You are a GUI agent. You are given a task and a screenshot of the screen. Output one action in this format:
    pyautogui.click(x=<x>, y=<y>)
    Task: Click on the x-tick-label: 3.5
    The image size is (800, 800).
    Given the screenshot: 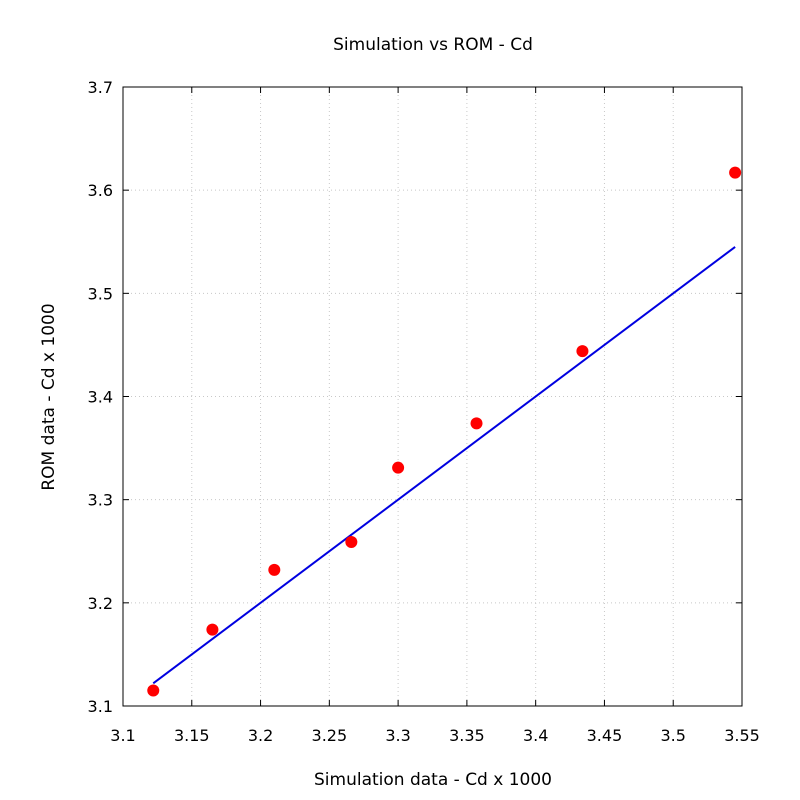 What is the action you would take?
    pyautogui.click(x=672, y=735)
    